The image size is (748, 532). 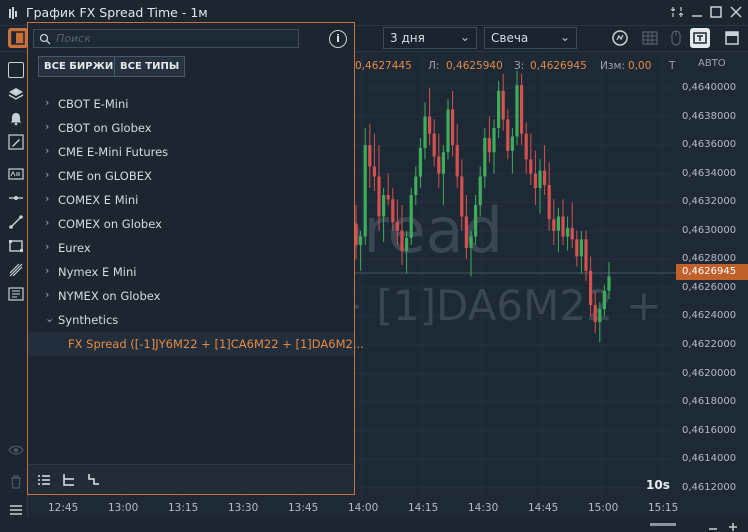 What do you see at coordinates (16, 142) in the screenshot?
I see `pencil-icon` at bounding box center [16, 142].